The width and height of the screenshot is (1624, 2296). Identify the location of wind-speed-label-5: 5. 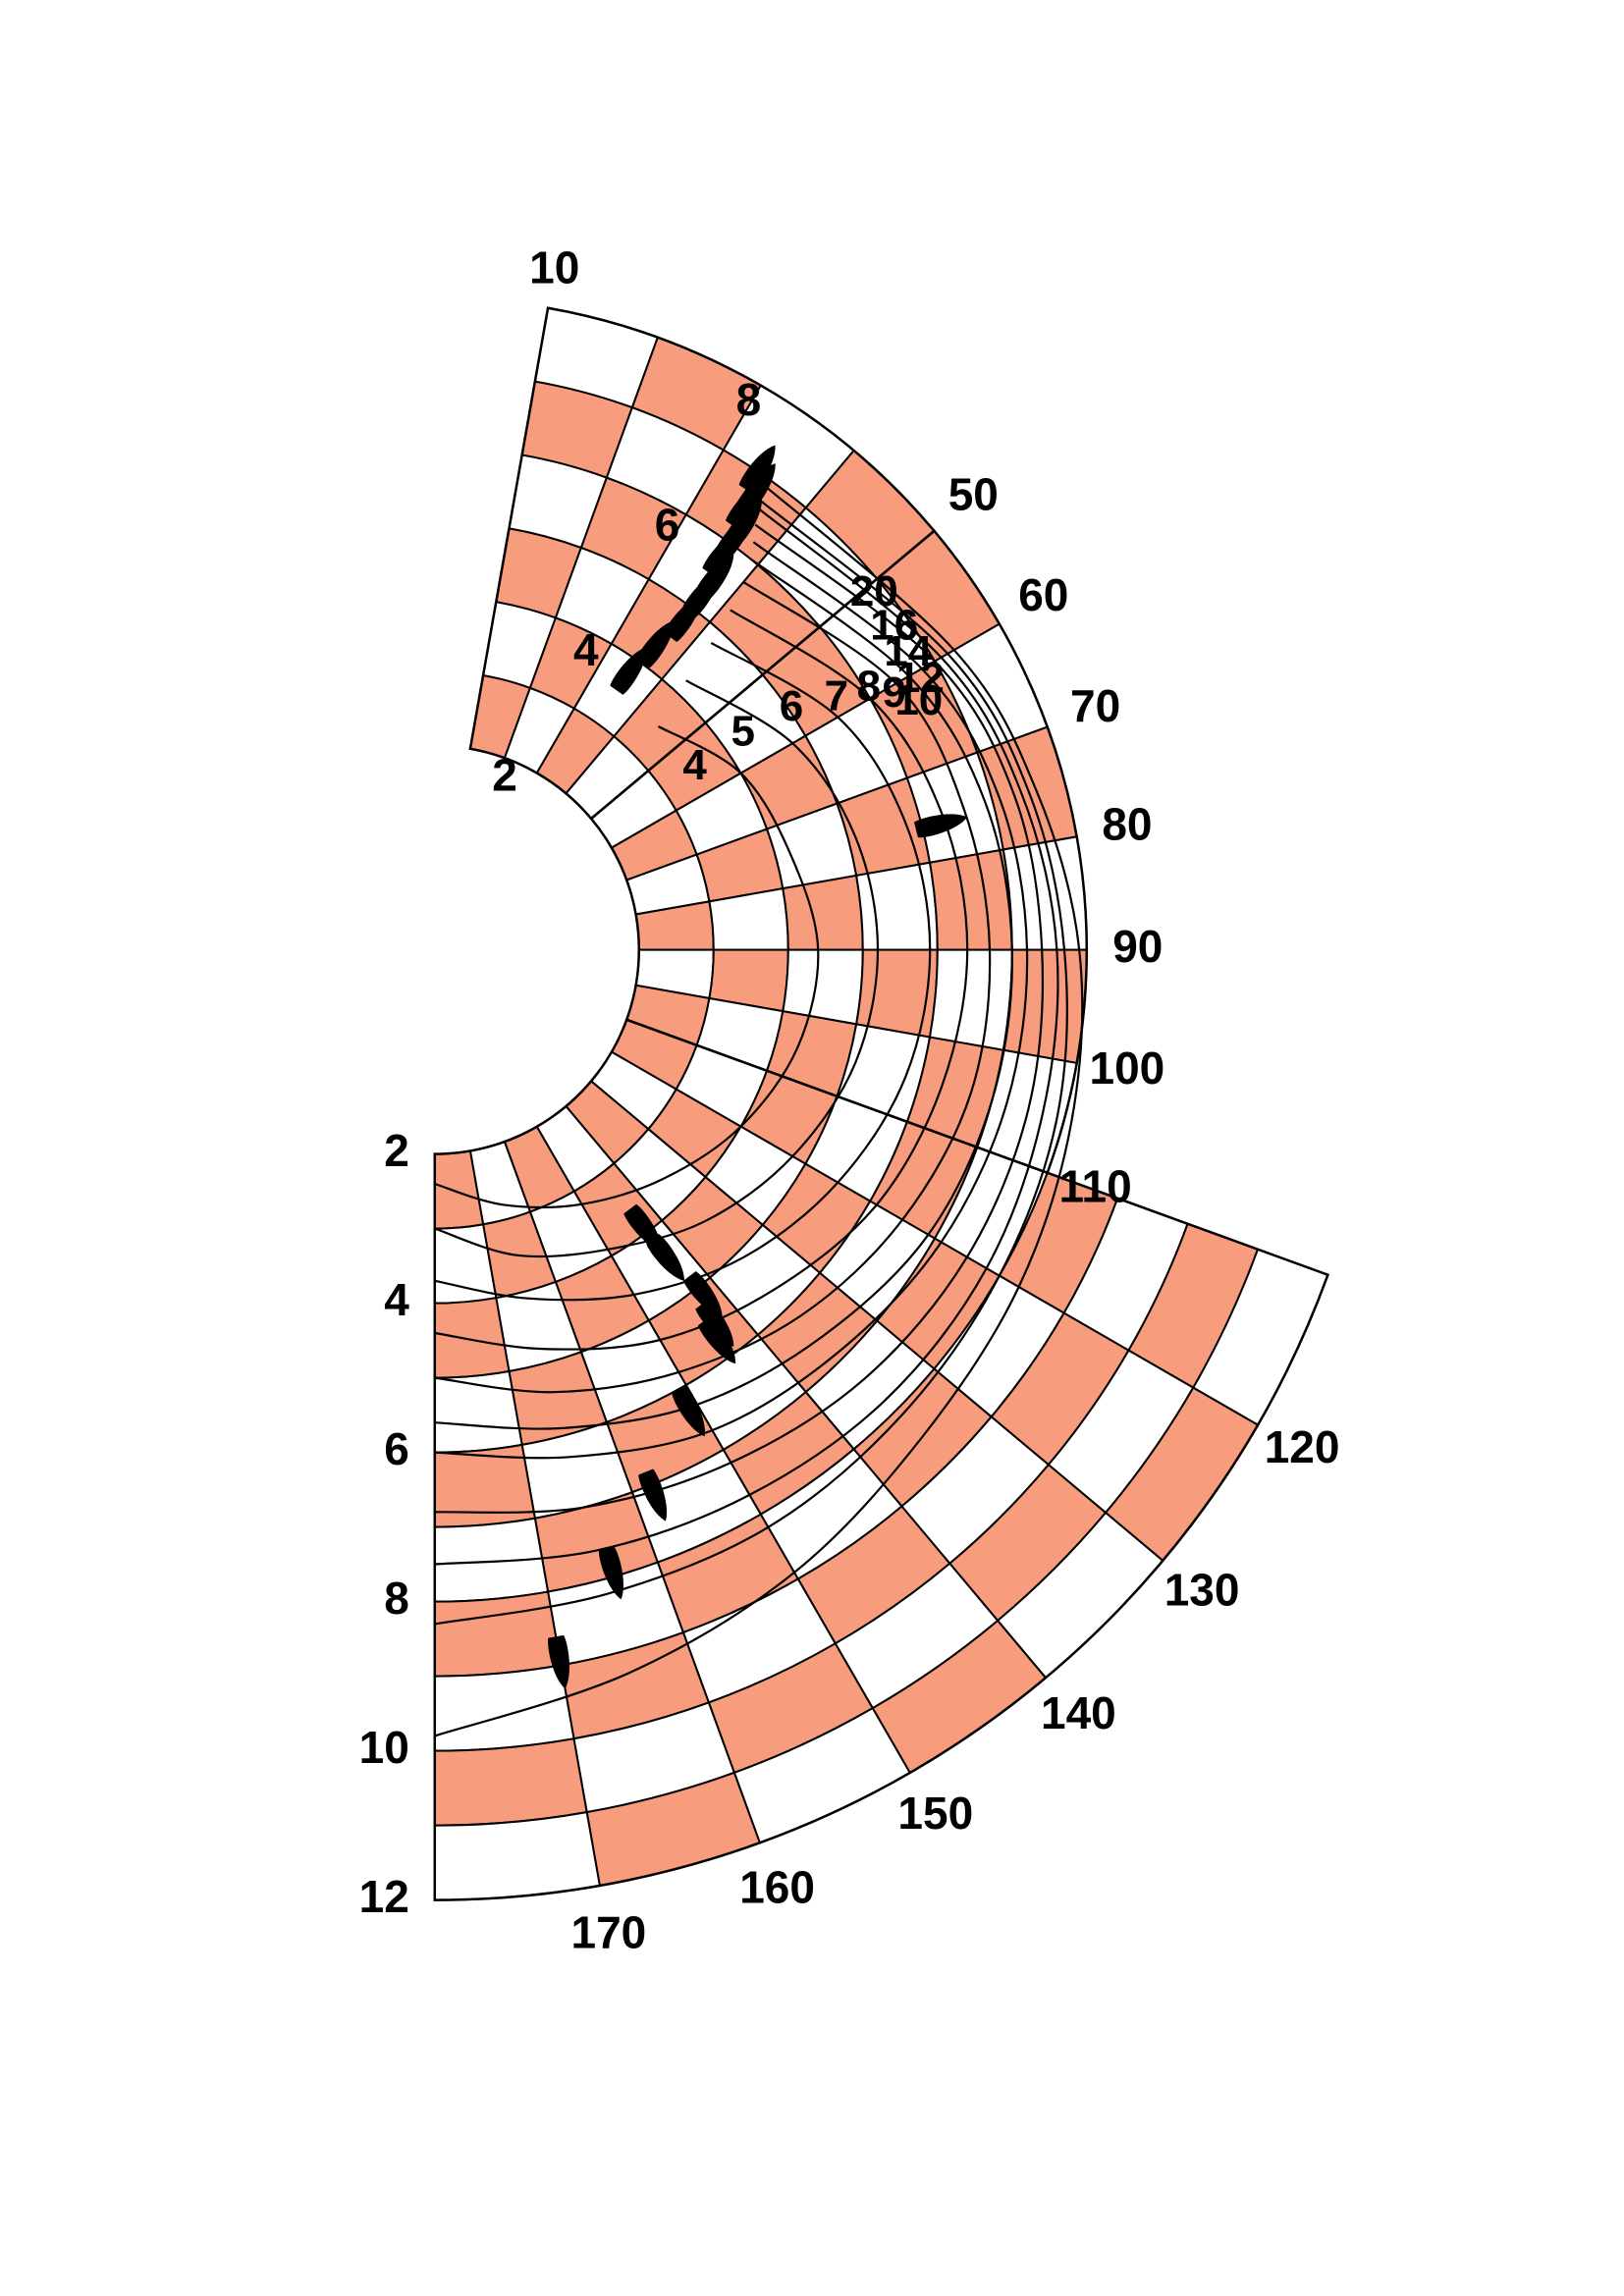
(743, 731).